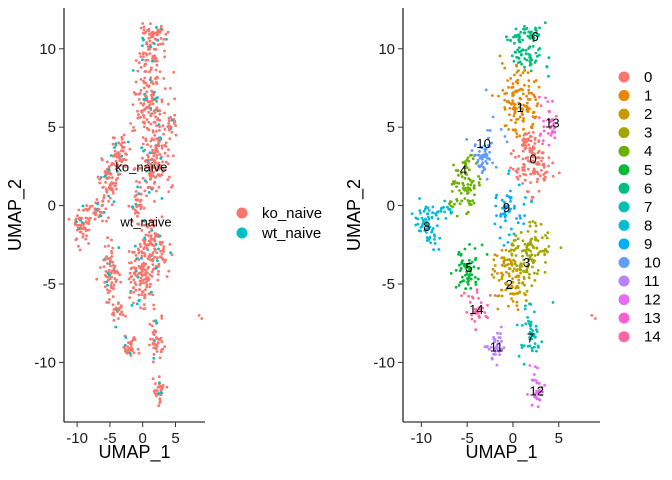 Image resolution: width=672 pixels, height=480 pixels. What do you see at coordinates (134, 452) in the screenshot?
I see `x-axis-title: UMAP_1` at bounding box center [134, 452].